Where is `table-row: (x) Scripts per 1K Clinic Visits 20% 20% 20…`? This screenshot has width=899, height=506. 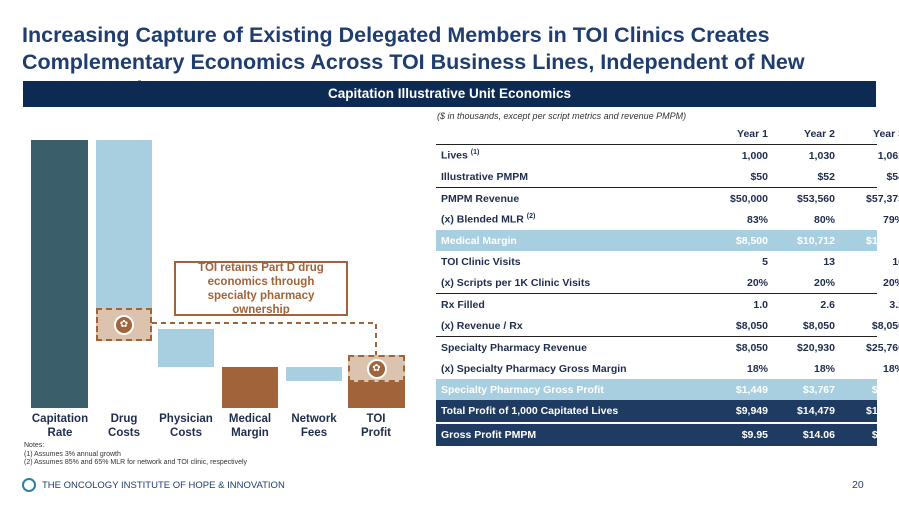 table-row: (x) Scripts per 1K Clinic Visits 20% 20% 20… is located at coordinates (670, 282).